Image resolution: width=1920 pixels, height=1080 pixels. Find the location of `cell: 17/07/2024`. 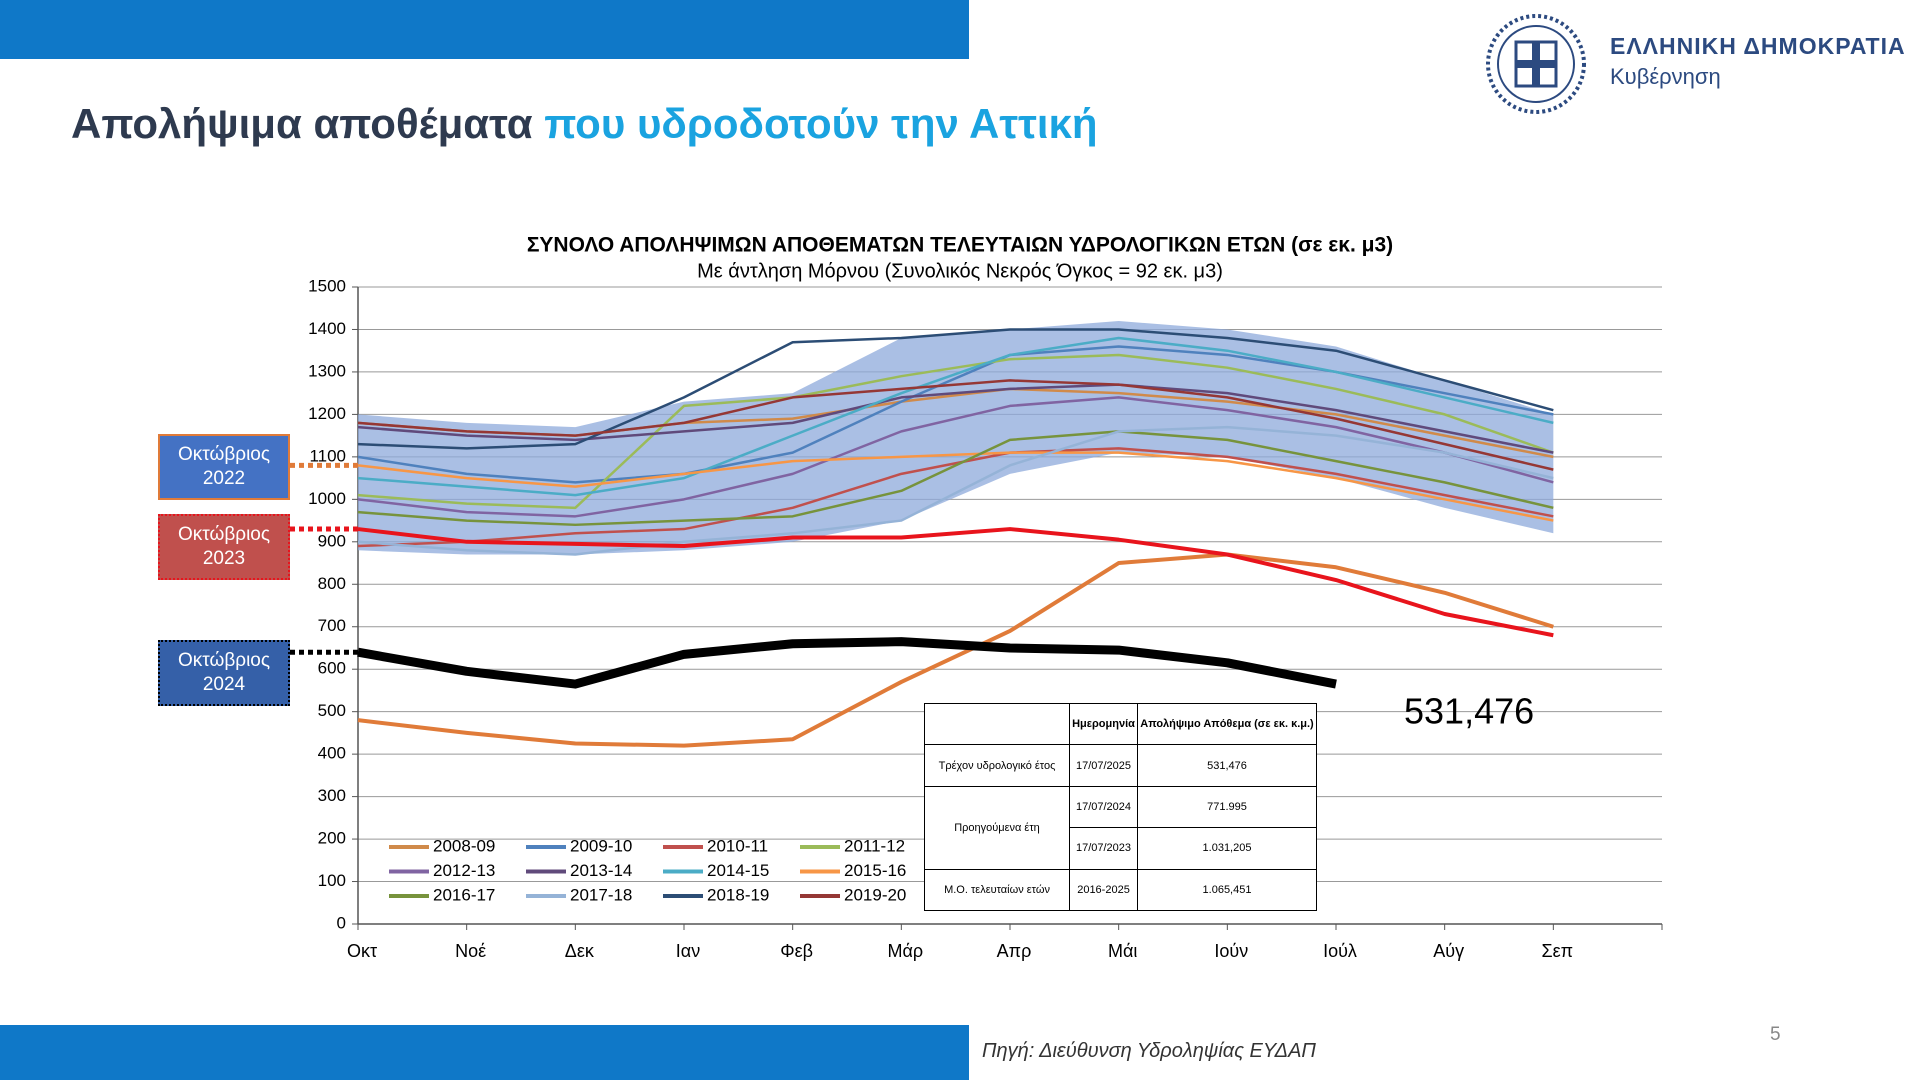

cell: 17/07/2024 is located at coordinates (1103, 807).